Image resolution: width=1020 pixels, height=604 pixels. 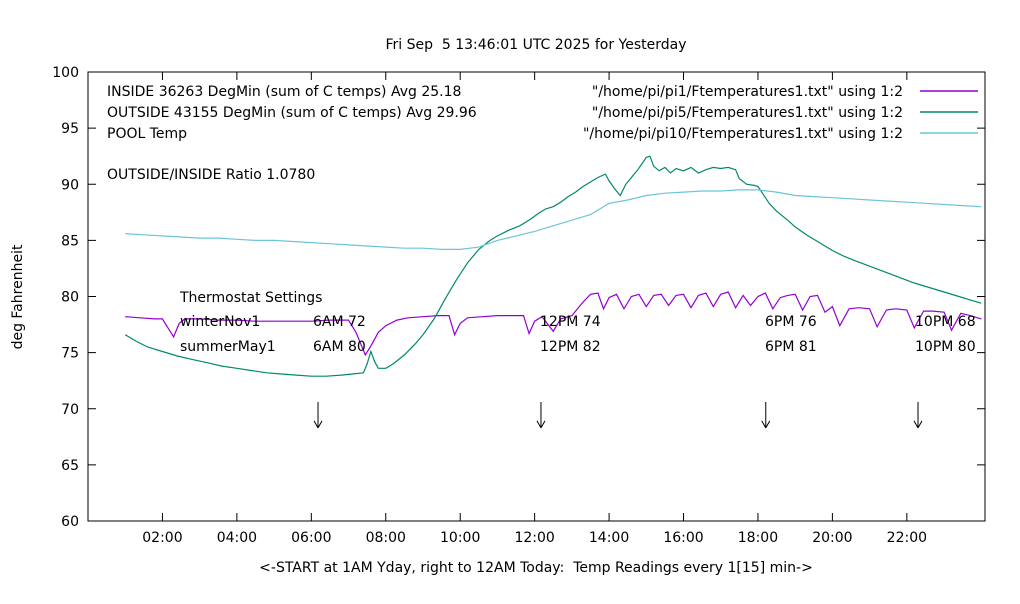 I want to click on thermostat-cell: 10PM 80, so click(x=945, y=347).